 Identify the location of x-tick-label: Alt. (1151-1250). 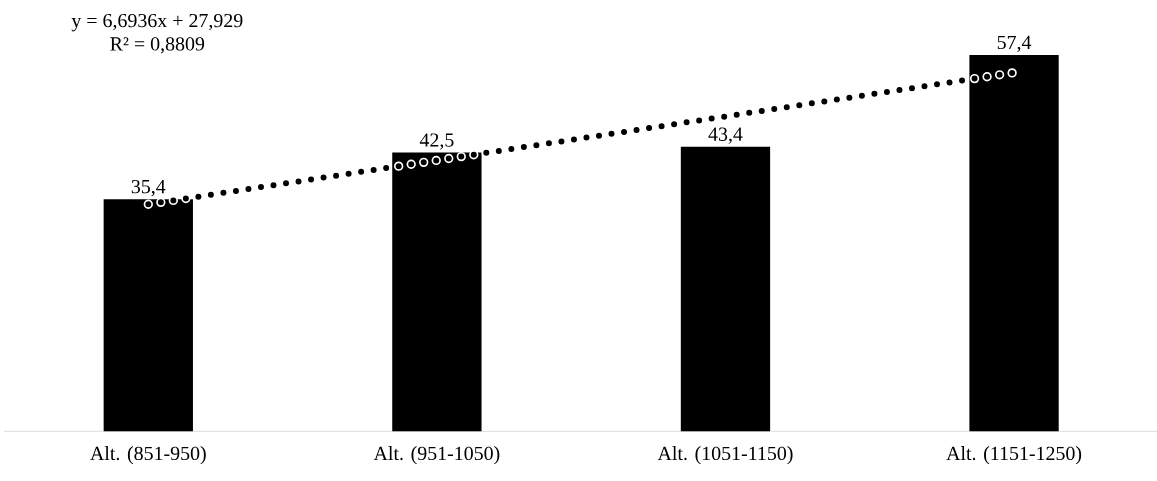
(1014, 455).